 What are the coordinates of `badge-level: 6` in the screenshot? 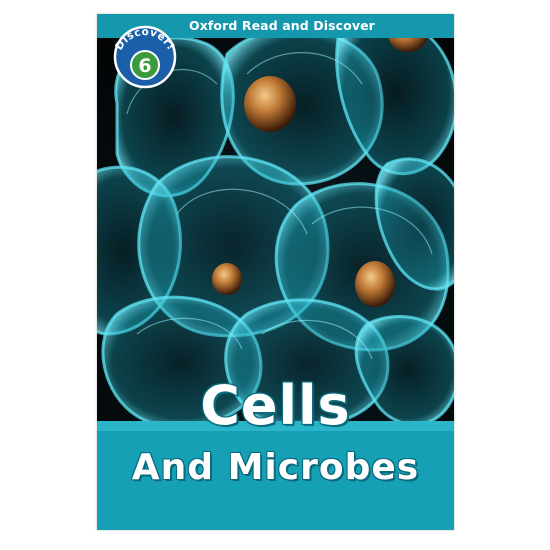 It's located at (144, 66).